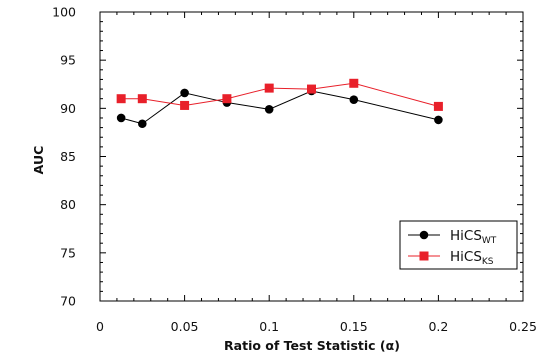  I want to click on y-tick-label: 100, so click(64, 12).